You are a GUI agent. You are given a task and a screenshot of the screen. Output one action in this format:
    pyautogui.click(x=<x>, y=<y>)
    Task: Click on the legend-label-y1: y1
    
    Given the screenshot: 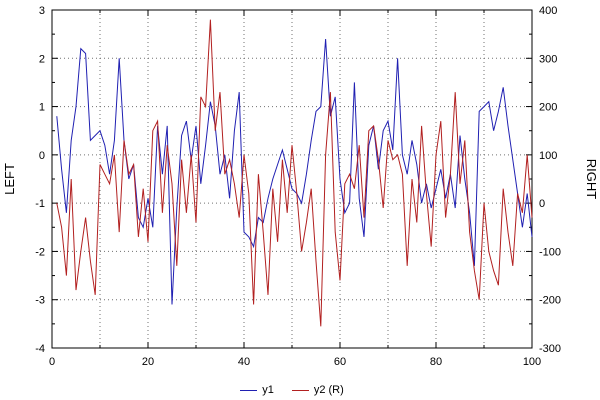 What is the action you would take?
    pyautogui.click(x=268, y=390)
    